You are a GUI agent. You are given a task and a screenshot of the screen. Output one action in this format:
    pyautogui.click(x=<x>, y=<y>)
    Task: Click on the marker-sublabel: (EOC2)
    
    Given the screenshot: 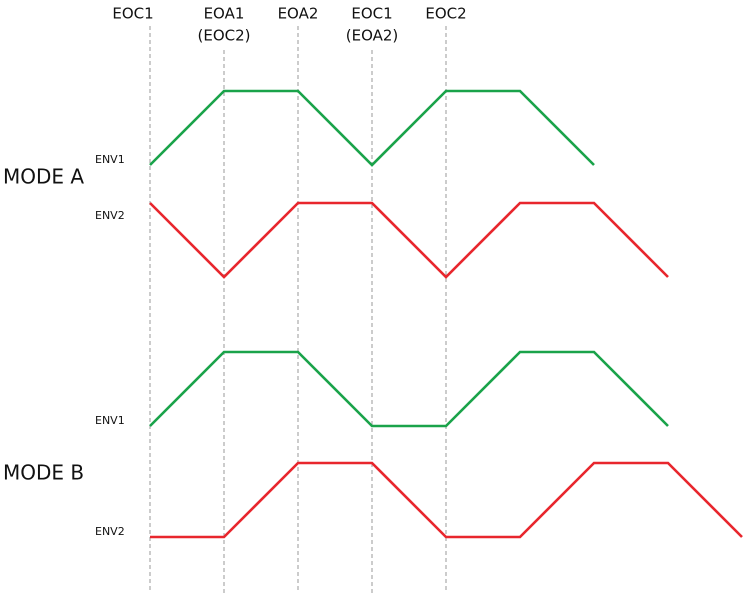 What is the action you would take?
    pyautogui.click(x=223, y=36)
    